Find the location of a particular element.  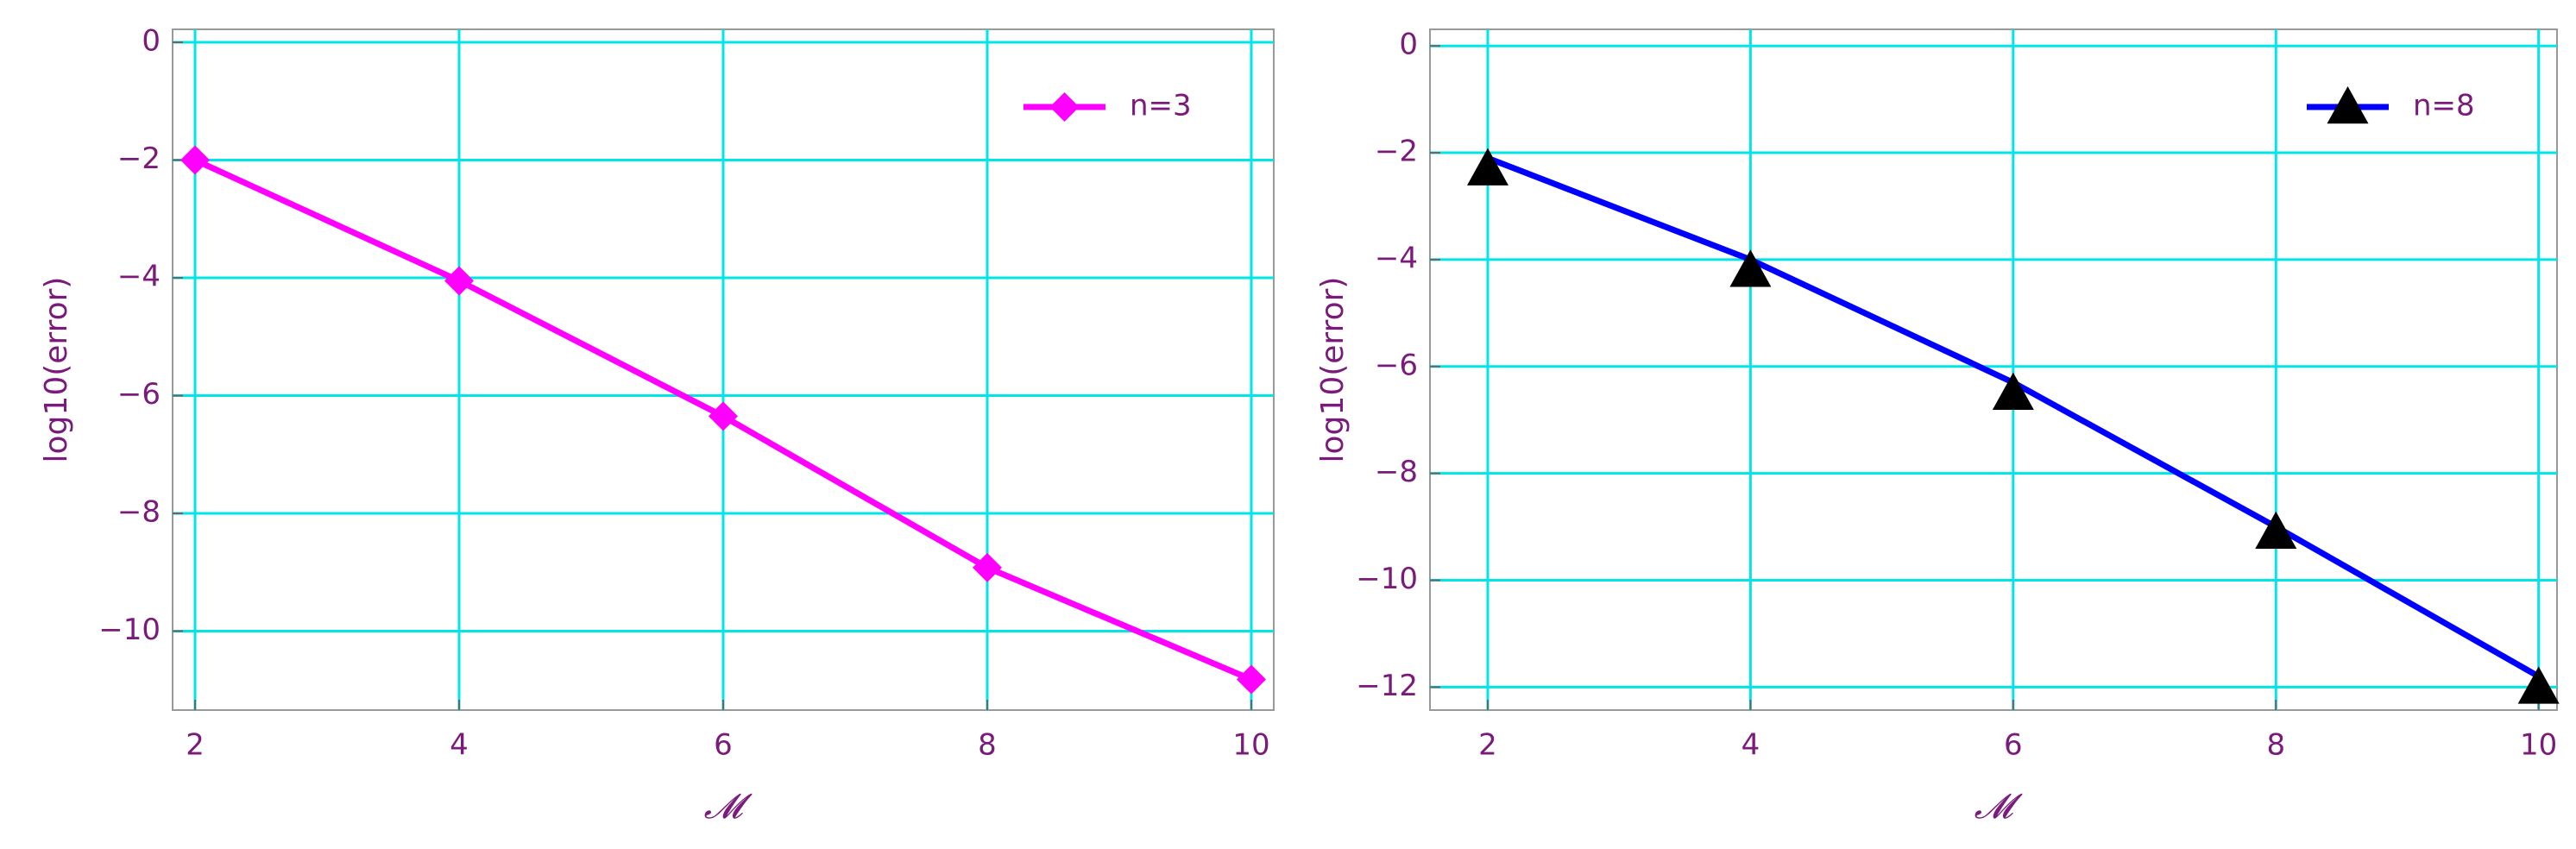

y-tick-label: −12 is located at coordinates (1387, 686).